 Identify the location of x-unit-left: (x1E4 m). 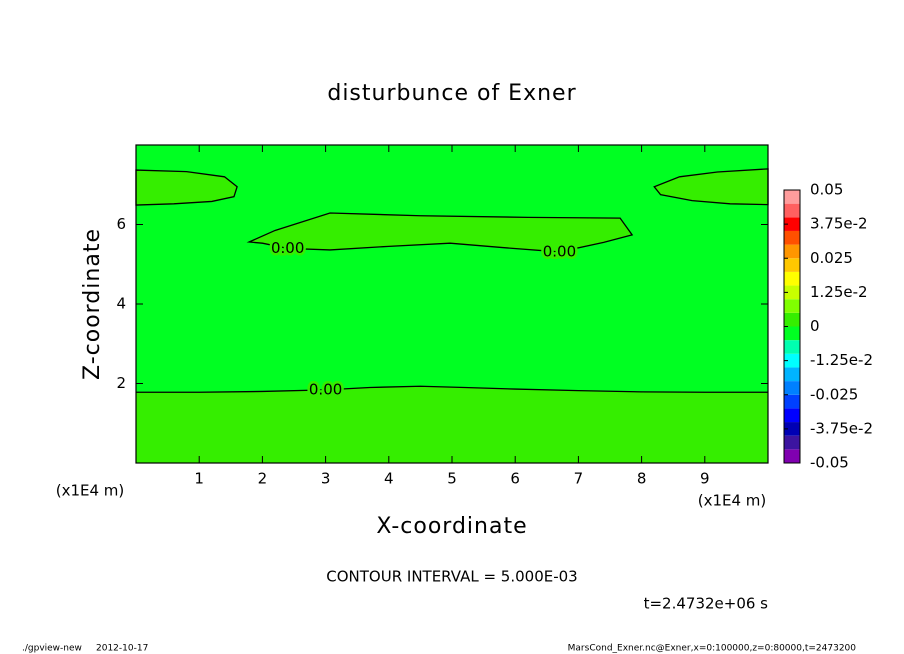
(90, 491).